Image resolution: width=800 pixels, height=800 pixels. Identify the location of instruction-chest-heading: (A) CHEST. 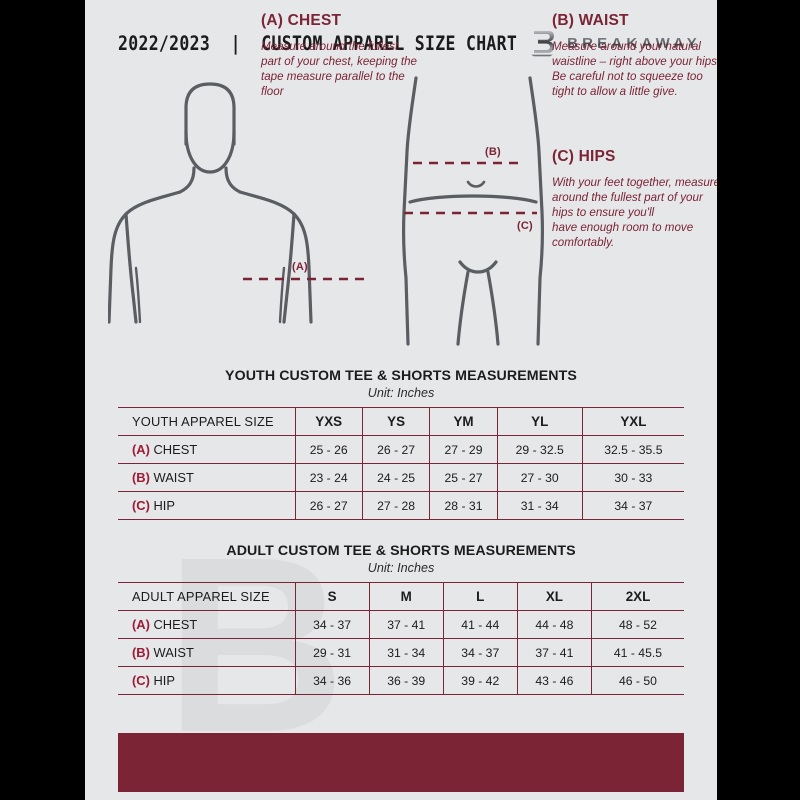
(301, 20).